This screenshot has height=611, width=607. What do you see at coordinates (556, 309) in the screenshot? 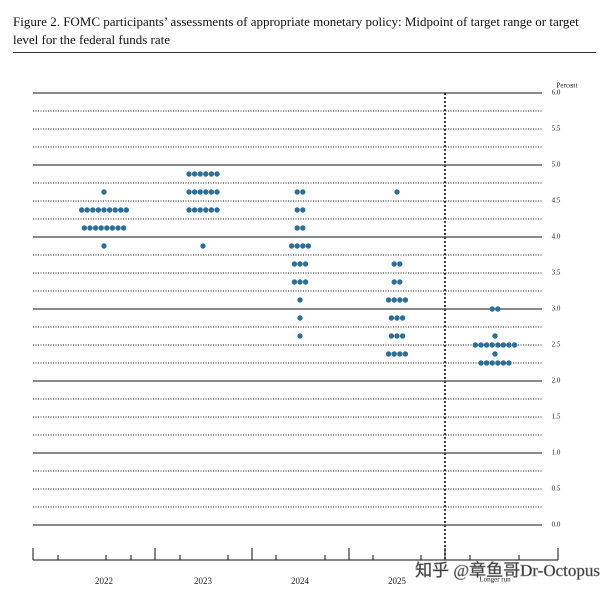
I see `y-tick-label: 3.0` at bounding box center [556, 309].